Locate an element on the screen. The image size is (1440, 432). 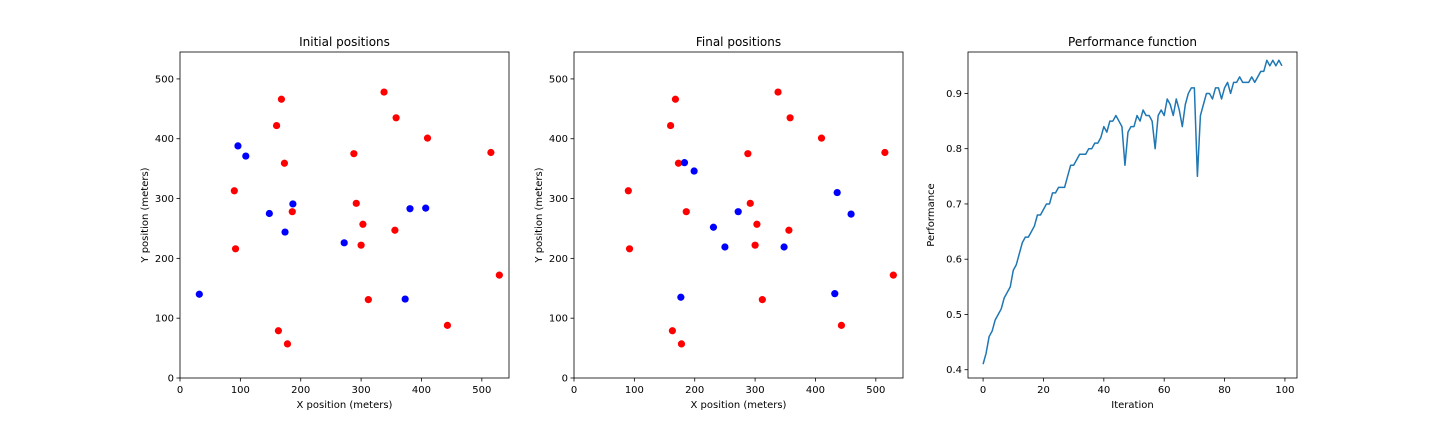
x-tick-label: 20 is located at coordinates (1043, 390).